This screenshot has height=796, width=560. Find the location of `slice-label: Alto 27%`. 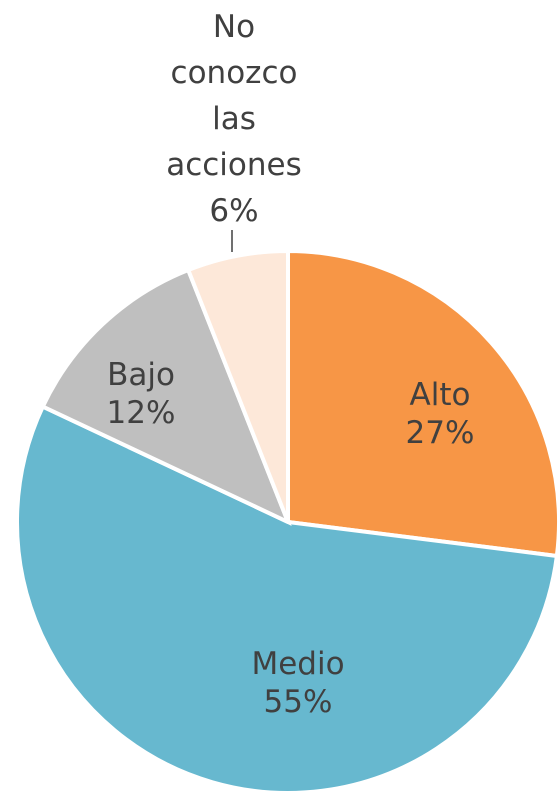

slice-label: Alto 27% is located at coordinates (440, 414).